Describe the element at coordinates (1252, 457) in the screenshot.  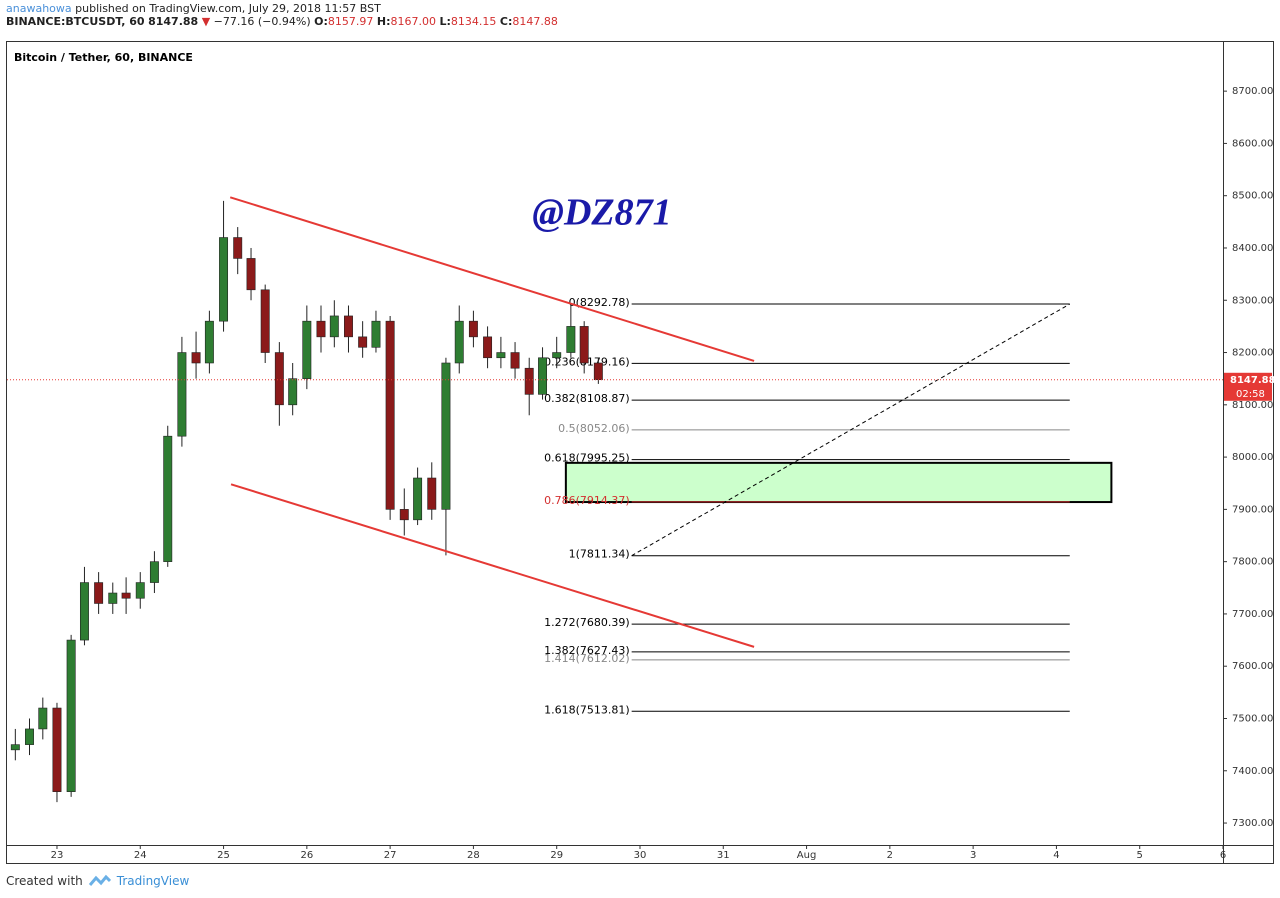
I see `y-tick-label: 8000.00` at that location.